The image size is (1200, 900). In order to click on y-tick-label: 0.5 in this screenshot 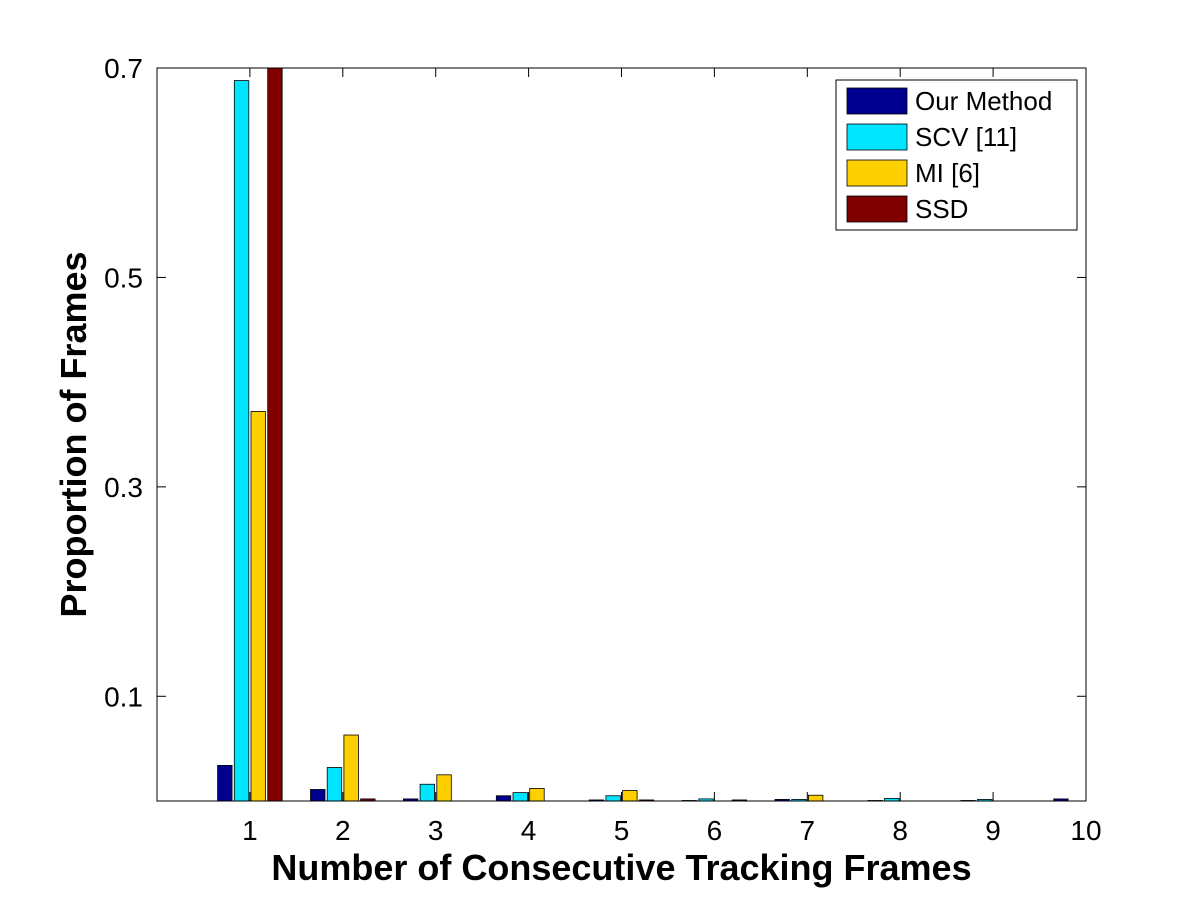, I will do `click(123, 277)`.